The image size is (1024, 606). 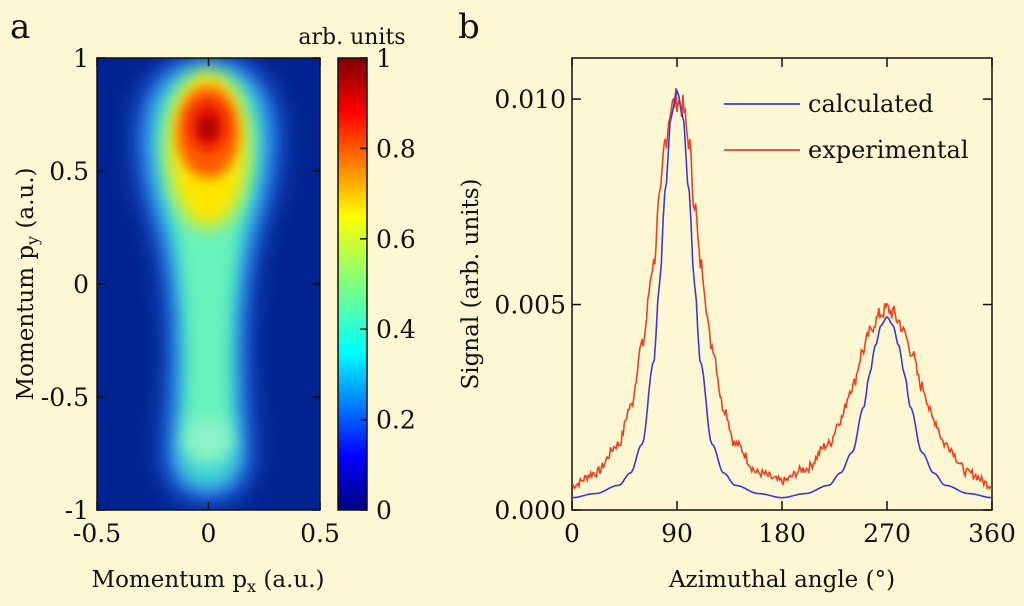 I want to click on colorbar-tick-label: 1, so click(x=384, y=58).